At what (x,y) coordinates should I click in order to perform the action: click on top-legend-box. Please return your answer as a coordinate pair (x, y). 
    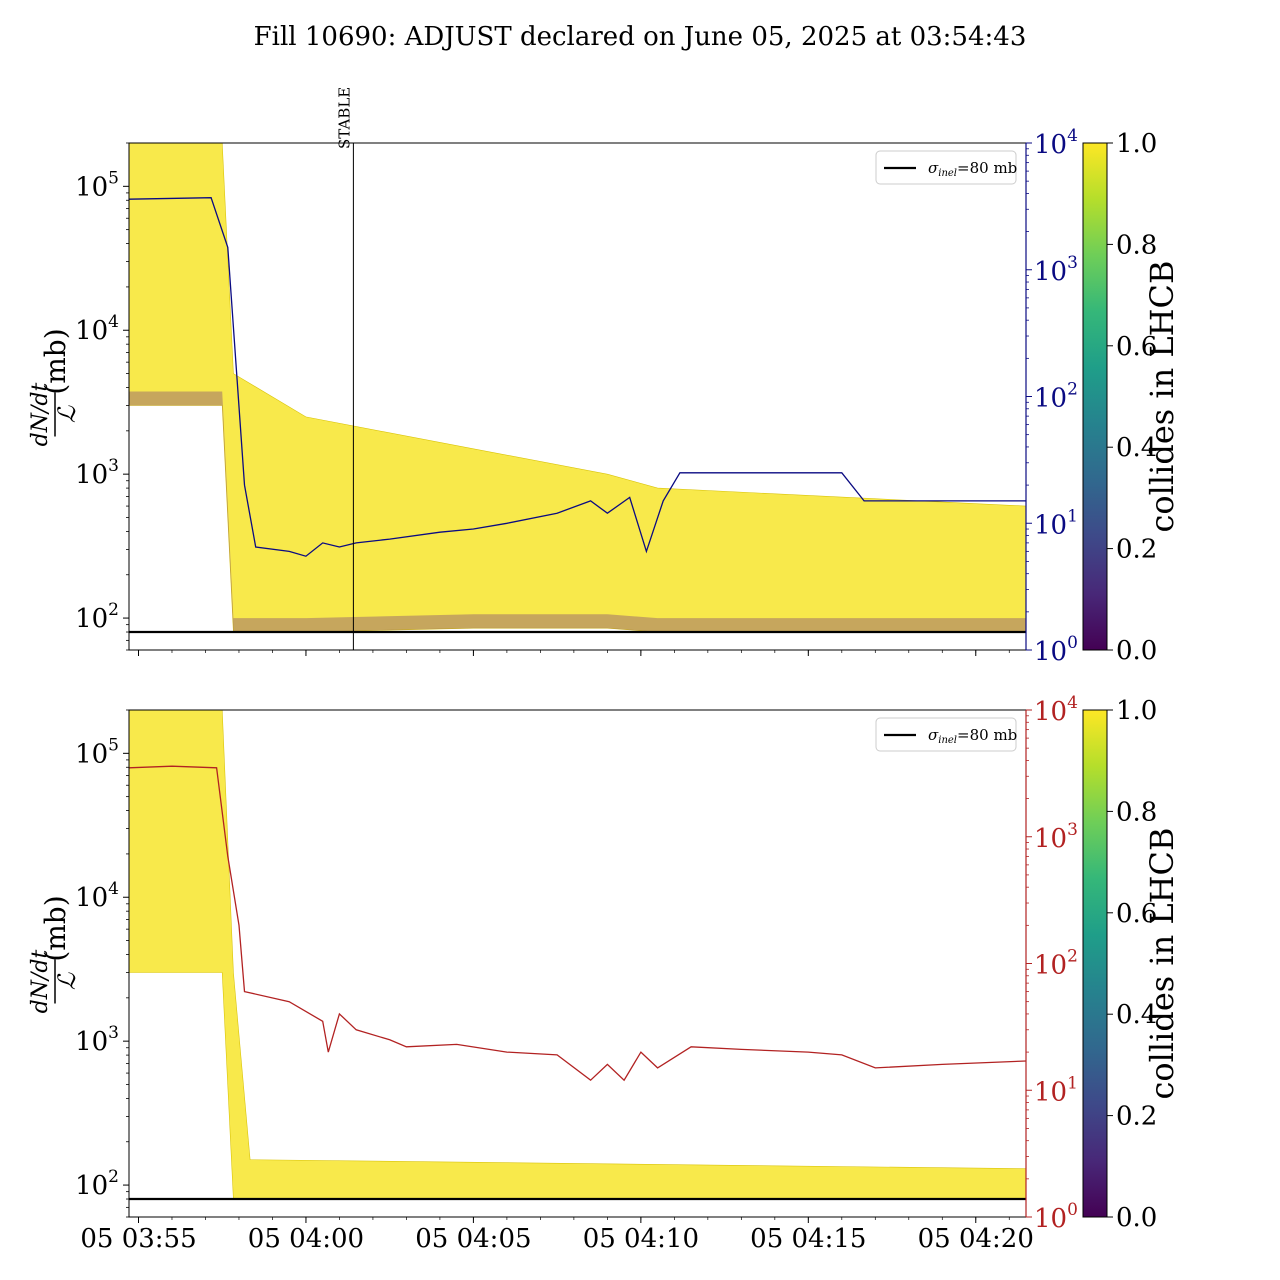
    Looking at the image, I should click on (946, 167).